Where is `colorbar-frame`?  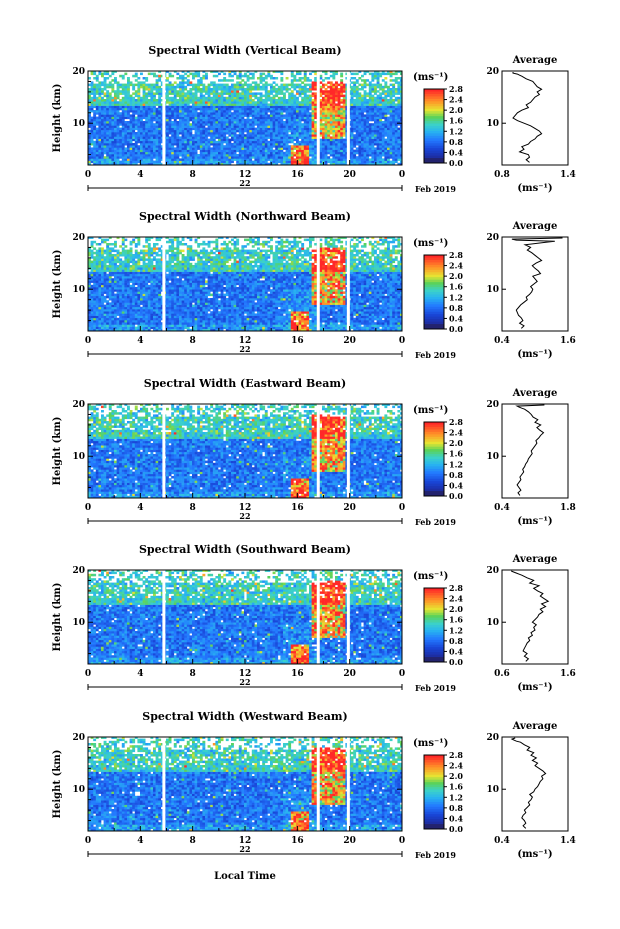
colorbar-frame is located at coordinates (434, 126).